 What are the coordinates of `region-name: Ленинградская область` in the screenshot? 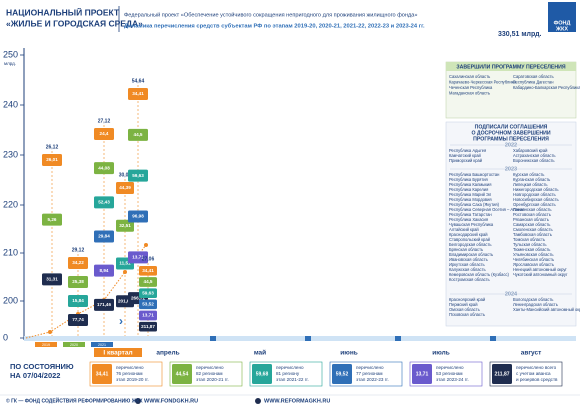 It's located at (535, 304).